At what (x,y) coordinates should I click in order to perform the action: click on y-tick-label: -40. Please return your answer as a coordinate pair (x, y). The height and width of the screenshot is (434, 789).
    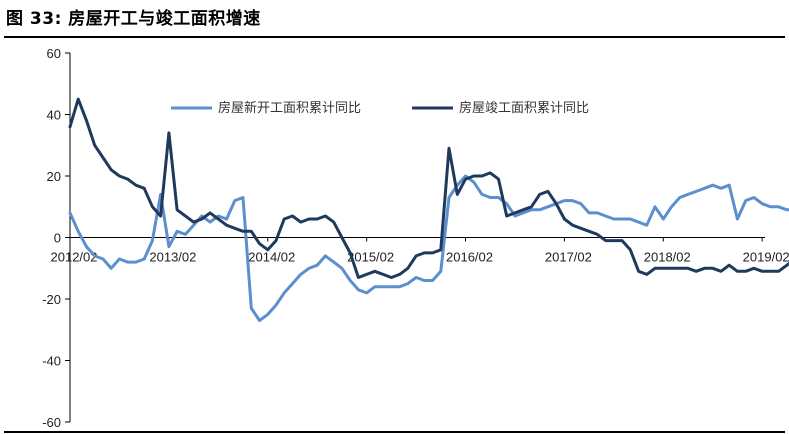
    Looking at the image, I should click on (51, 361).